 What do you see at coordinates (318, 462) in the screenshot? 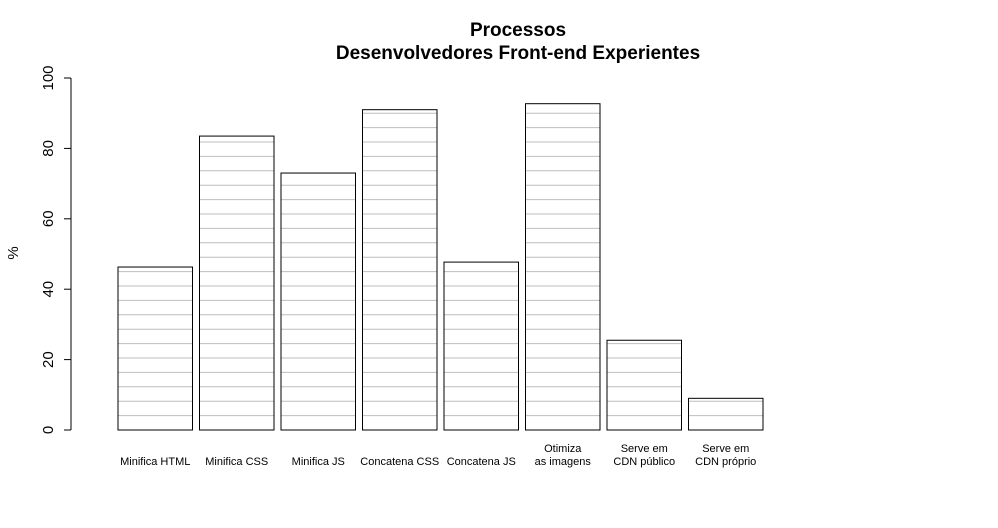
I see `category-label: Minifica JS` at bounding box center [318, 462].